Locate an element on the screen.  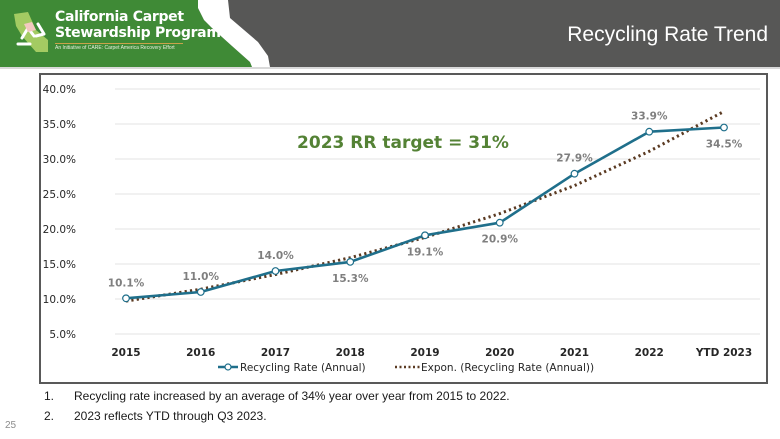
data-label: 20.9% is located at coordinates (500, 240).